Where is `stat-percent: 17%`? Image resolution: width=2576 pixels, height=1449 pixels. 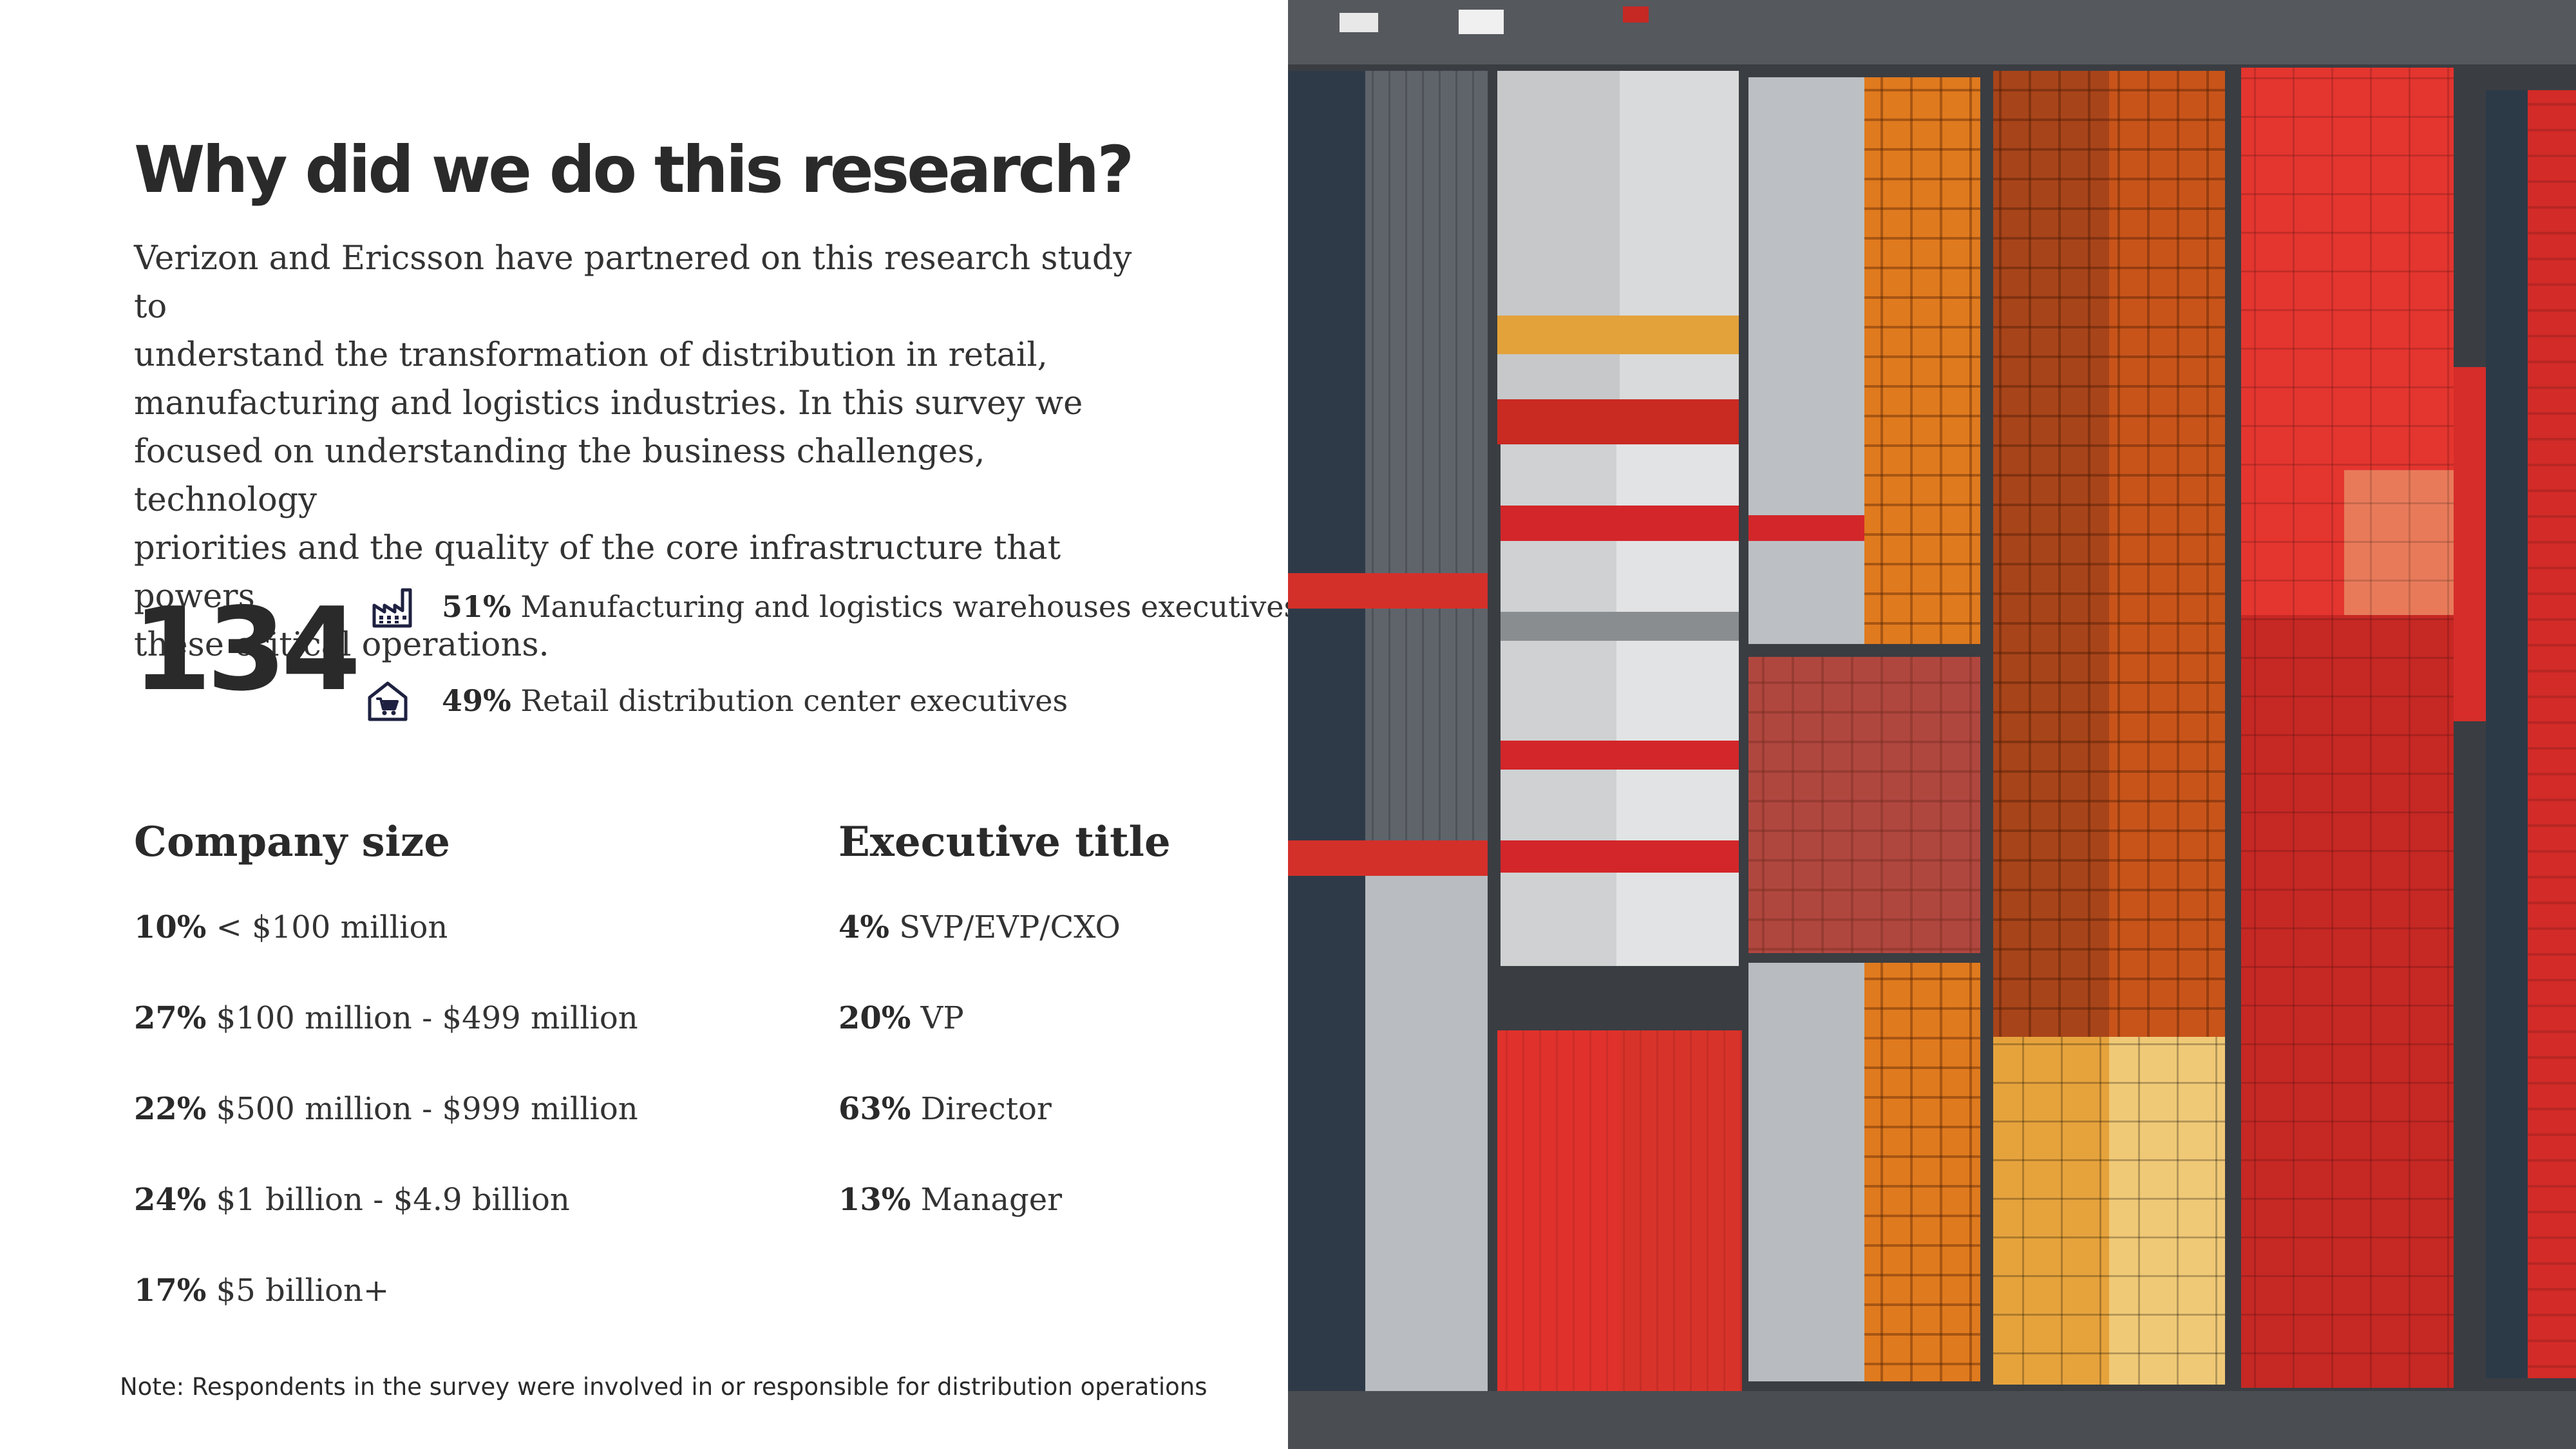
stat-percent: 17% is located at coordinates (170, 1291).